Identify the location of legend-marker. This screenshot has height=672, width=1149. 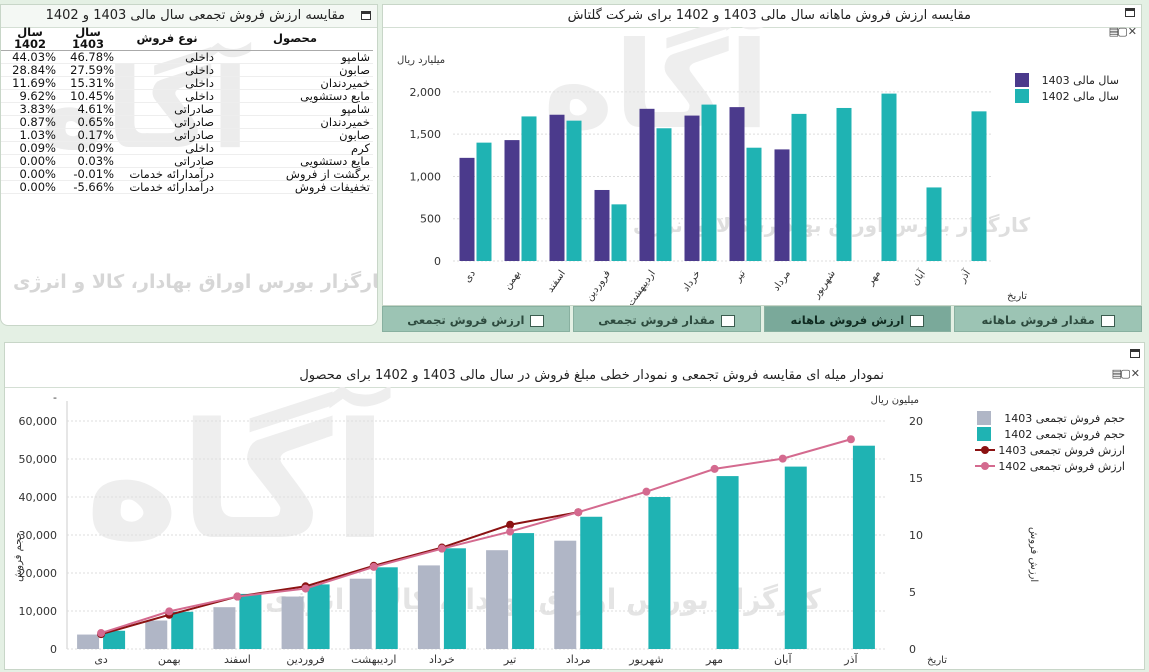
(985, 466).